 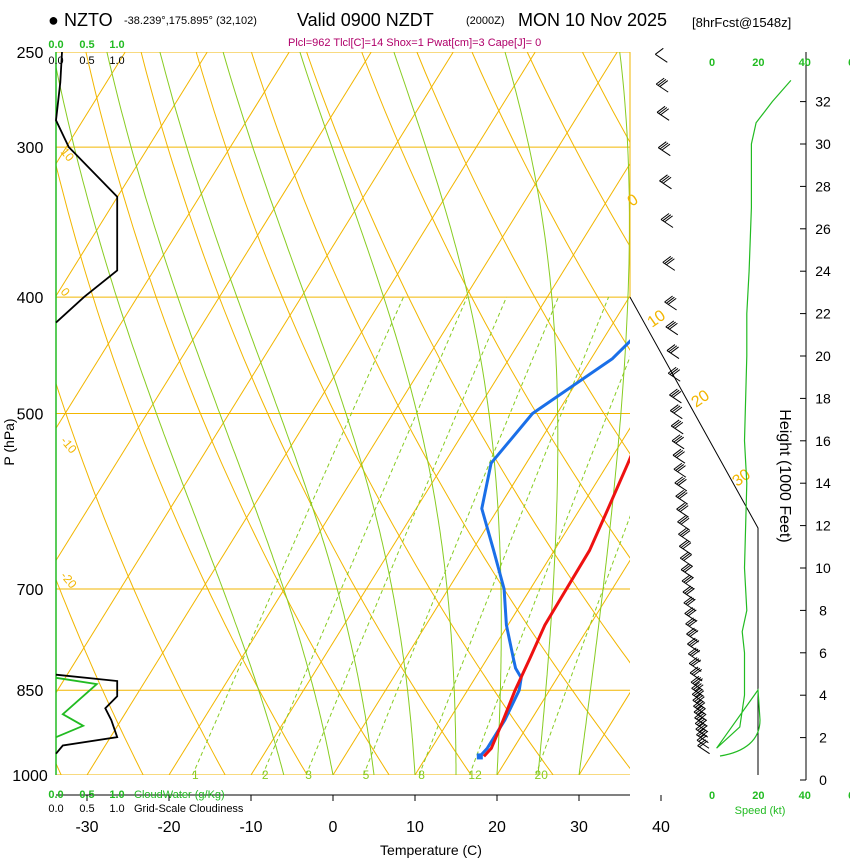 I want to click on speed-tick-top: 40, so click(x=805, y=63).